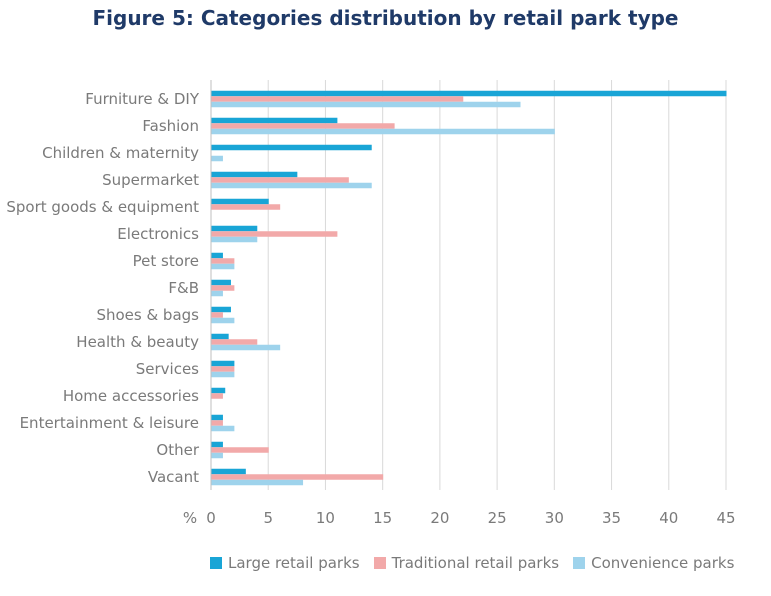 The height and width of the screenshot is (596, 771). Describe the element at coordinates (120, 153) in the screenshot. I see `category-label: Children & maternity` at that location.